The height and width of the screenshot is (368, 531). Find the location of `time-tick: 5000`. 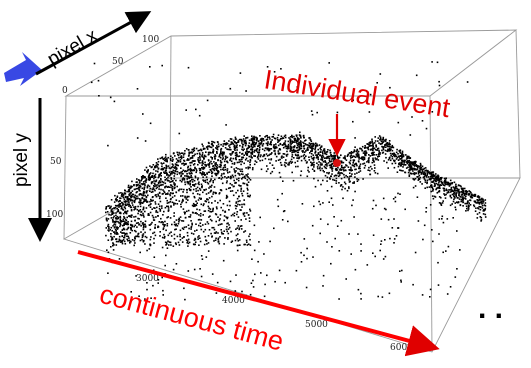

time-tick: 5000 is located at coordinates (316, 325).